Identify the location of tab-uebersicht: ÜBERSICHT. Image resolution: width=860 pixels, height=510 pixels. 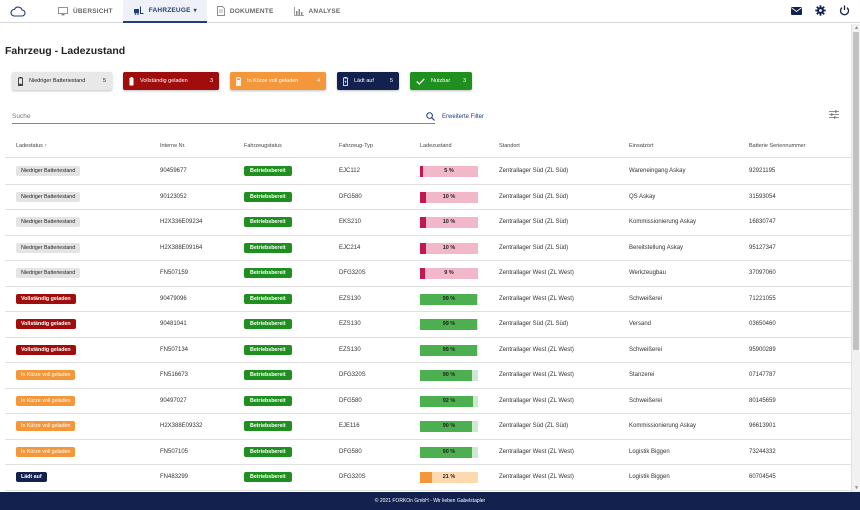
(85, 11).